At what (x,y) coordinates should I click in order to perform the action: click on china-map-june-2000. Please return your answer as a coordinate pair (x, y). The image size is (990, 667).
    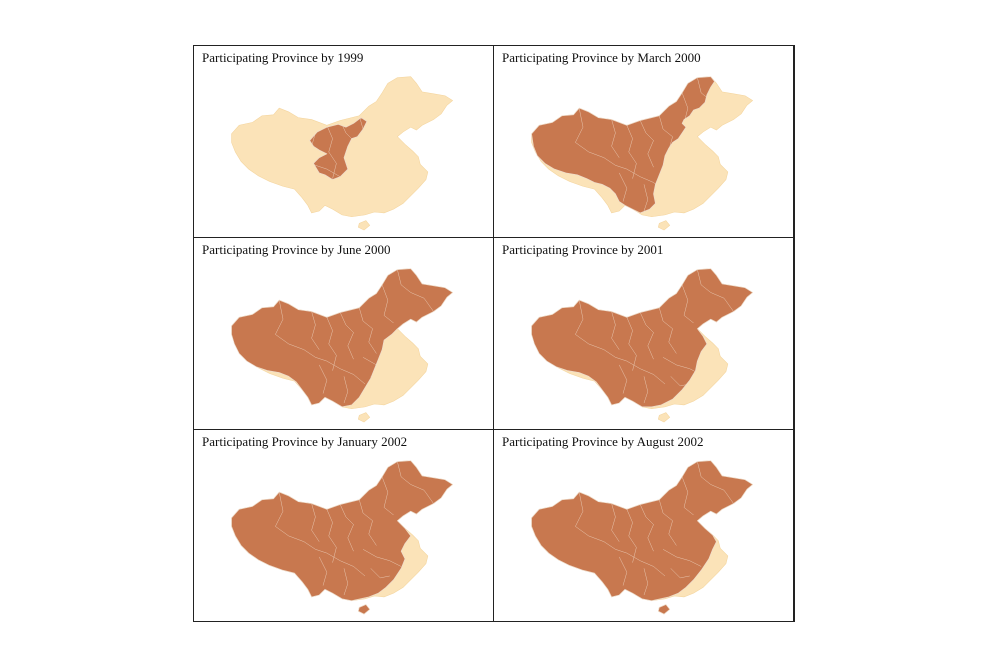
    Looking at the image, I should click on (342, 345).